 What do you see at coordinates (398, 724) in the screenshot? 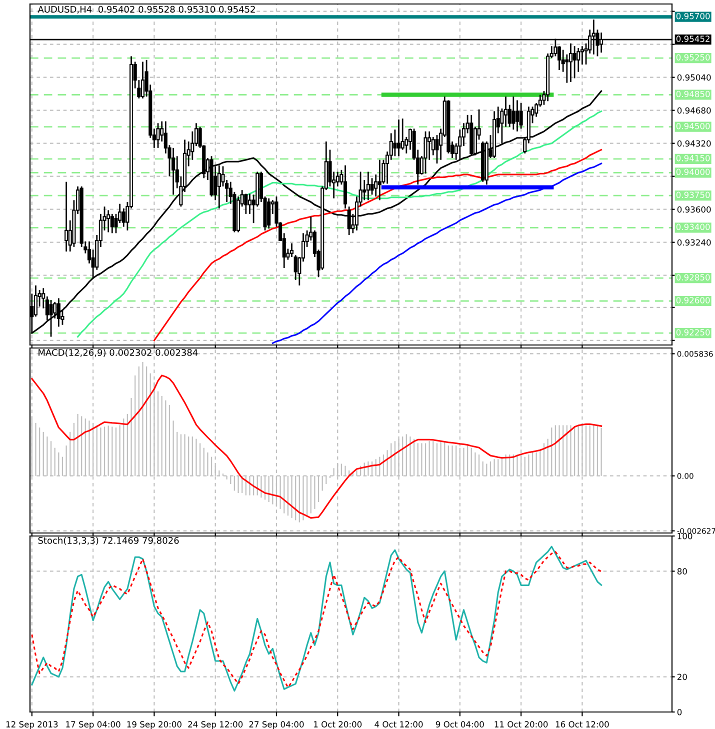
I see `x-tick-label: 4 Oct 12:00` at bounding box center [398, 724].